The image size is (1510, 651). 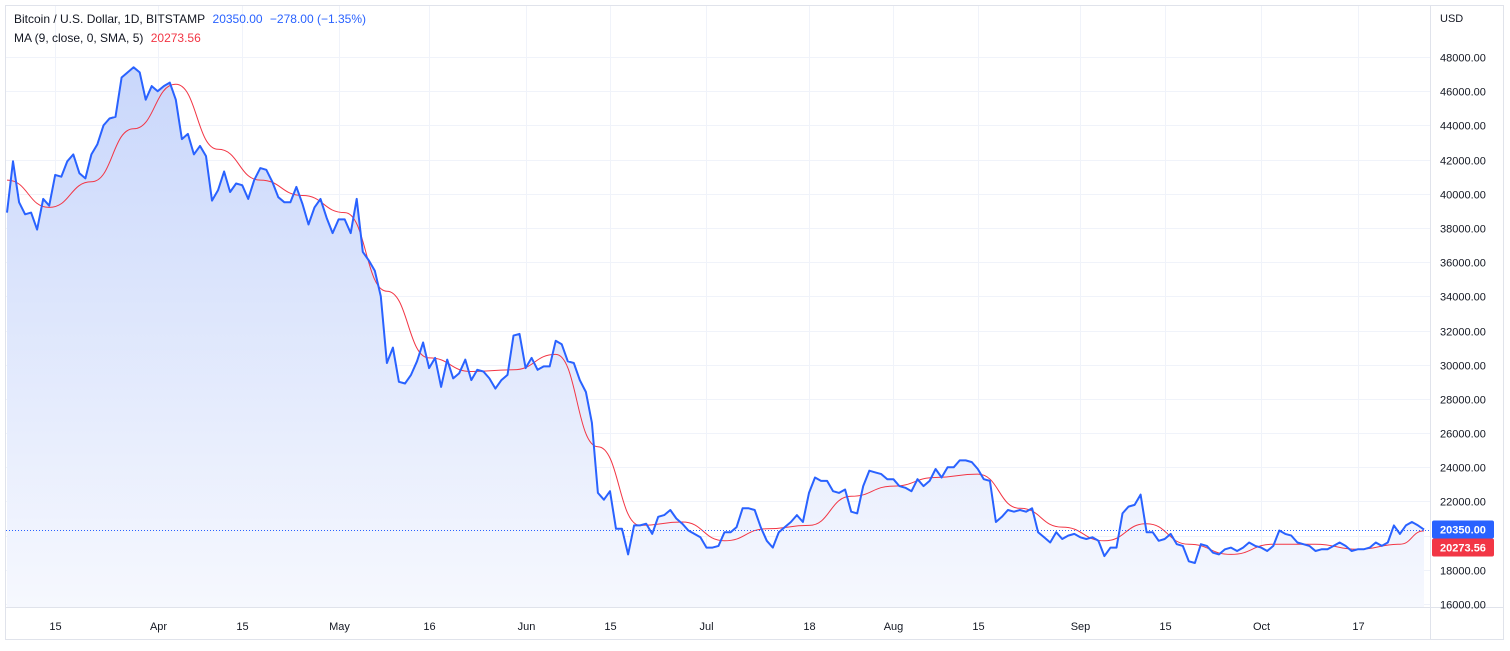 I want to click on y-tick-label: 36000.00, so click(x=1463, y=264).